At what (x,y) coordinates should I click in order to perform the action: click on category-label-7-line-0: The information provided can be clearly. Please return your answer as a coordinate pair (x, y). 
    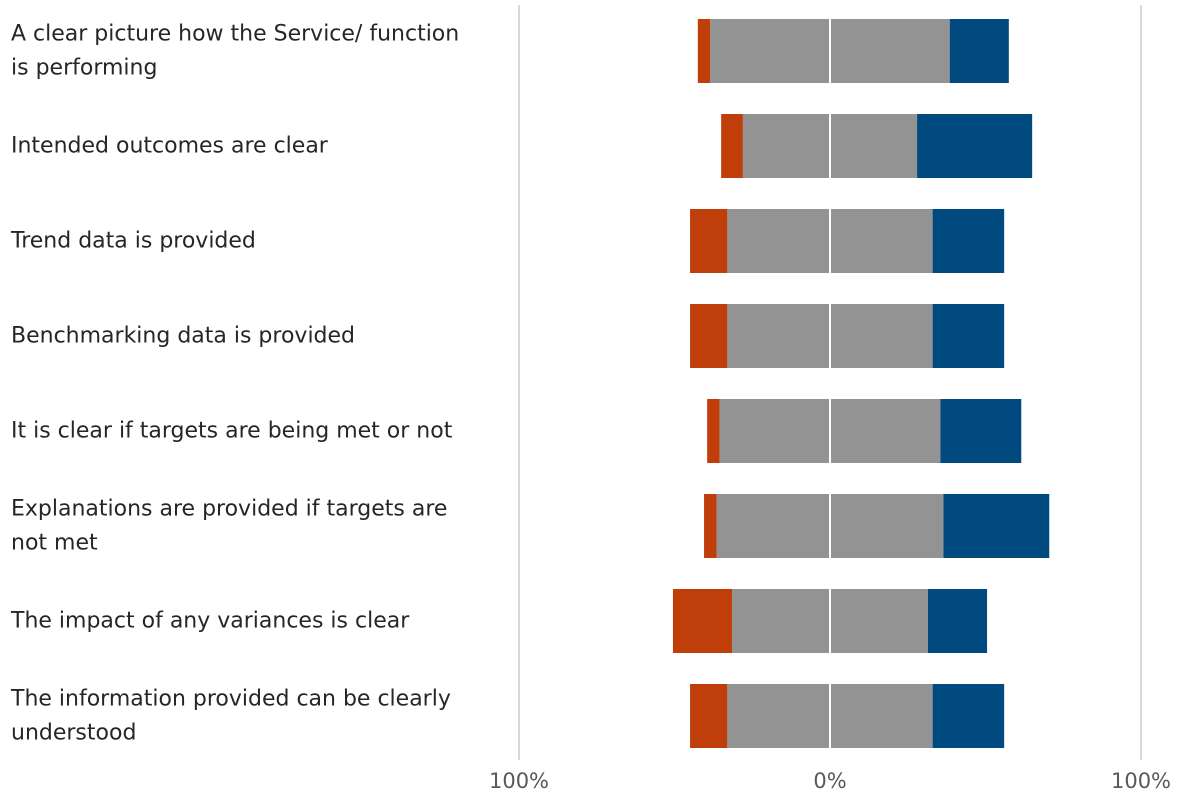
    Looking at the image, I should click on (230, 699).